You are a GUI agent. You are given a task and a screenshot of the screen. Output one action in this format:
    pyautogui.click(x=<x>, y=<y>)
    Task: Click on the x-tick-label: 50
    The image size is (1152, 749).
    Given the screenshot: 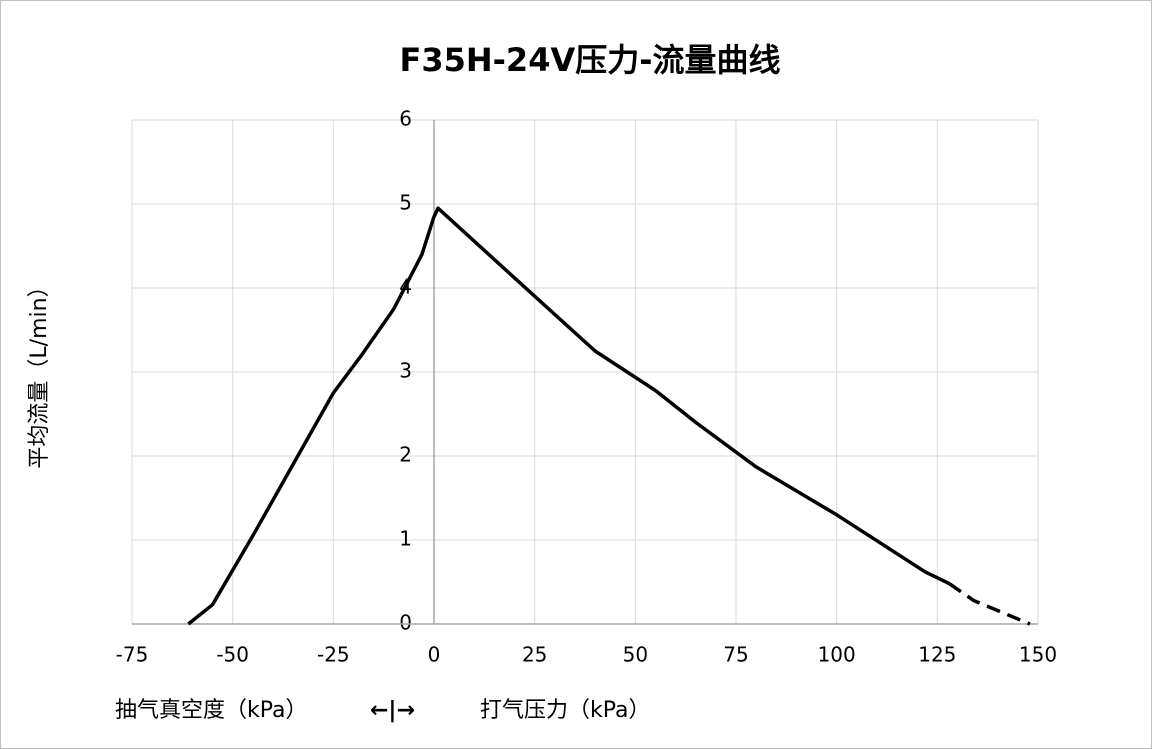 What is the action you would take?
    pyautogui.click(x=635, y=655)
    